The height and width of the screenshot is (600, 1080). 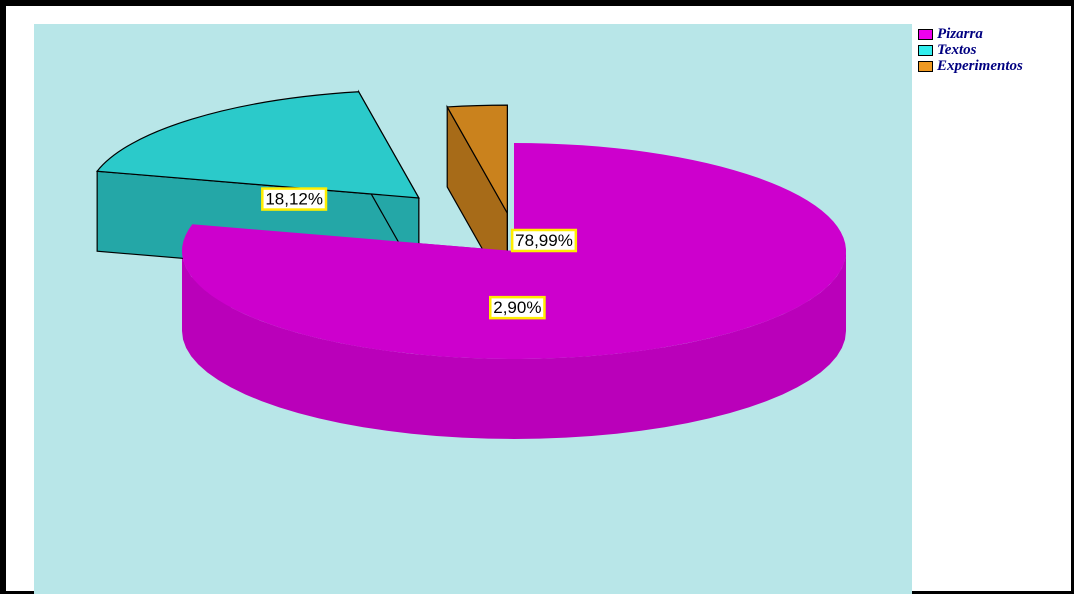 What do you see at coordinates (257, 145) in the screenshot?
I see `slice-textos-top` at bounding box center [257, 145].